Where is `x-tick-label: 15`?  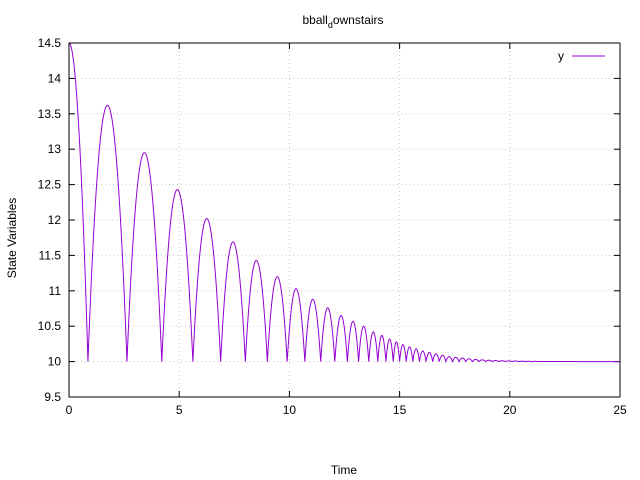
x-tick-label: 15 is located at coordinates (400, 410).